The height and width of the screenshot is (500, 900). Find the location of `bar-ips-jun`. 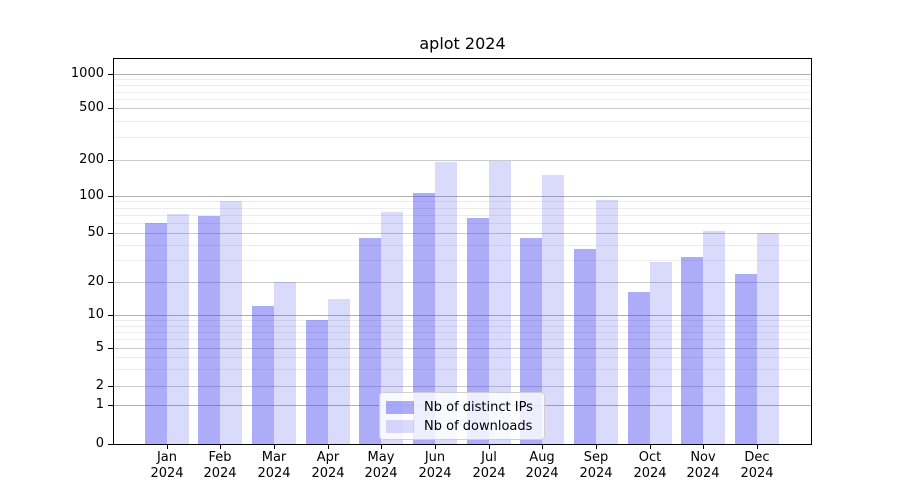

bar-ips-jun is located at coordinates (424, 318).